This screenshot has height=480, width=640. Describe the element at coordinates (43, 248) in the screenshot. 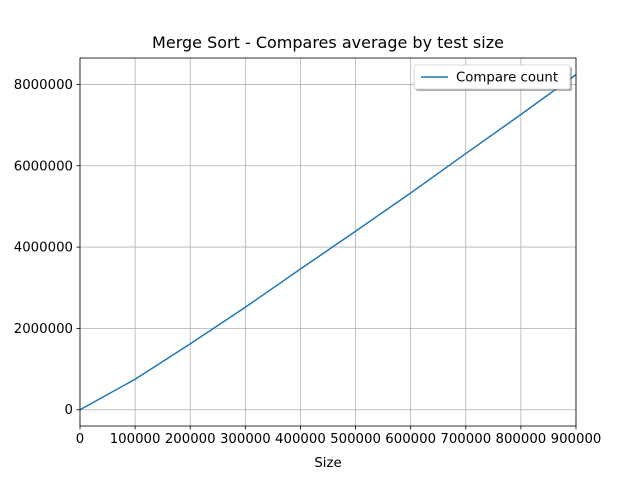

I see `y-tick-label: 4000000` at that location.